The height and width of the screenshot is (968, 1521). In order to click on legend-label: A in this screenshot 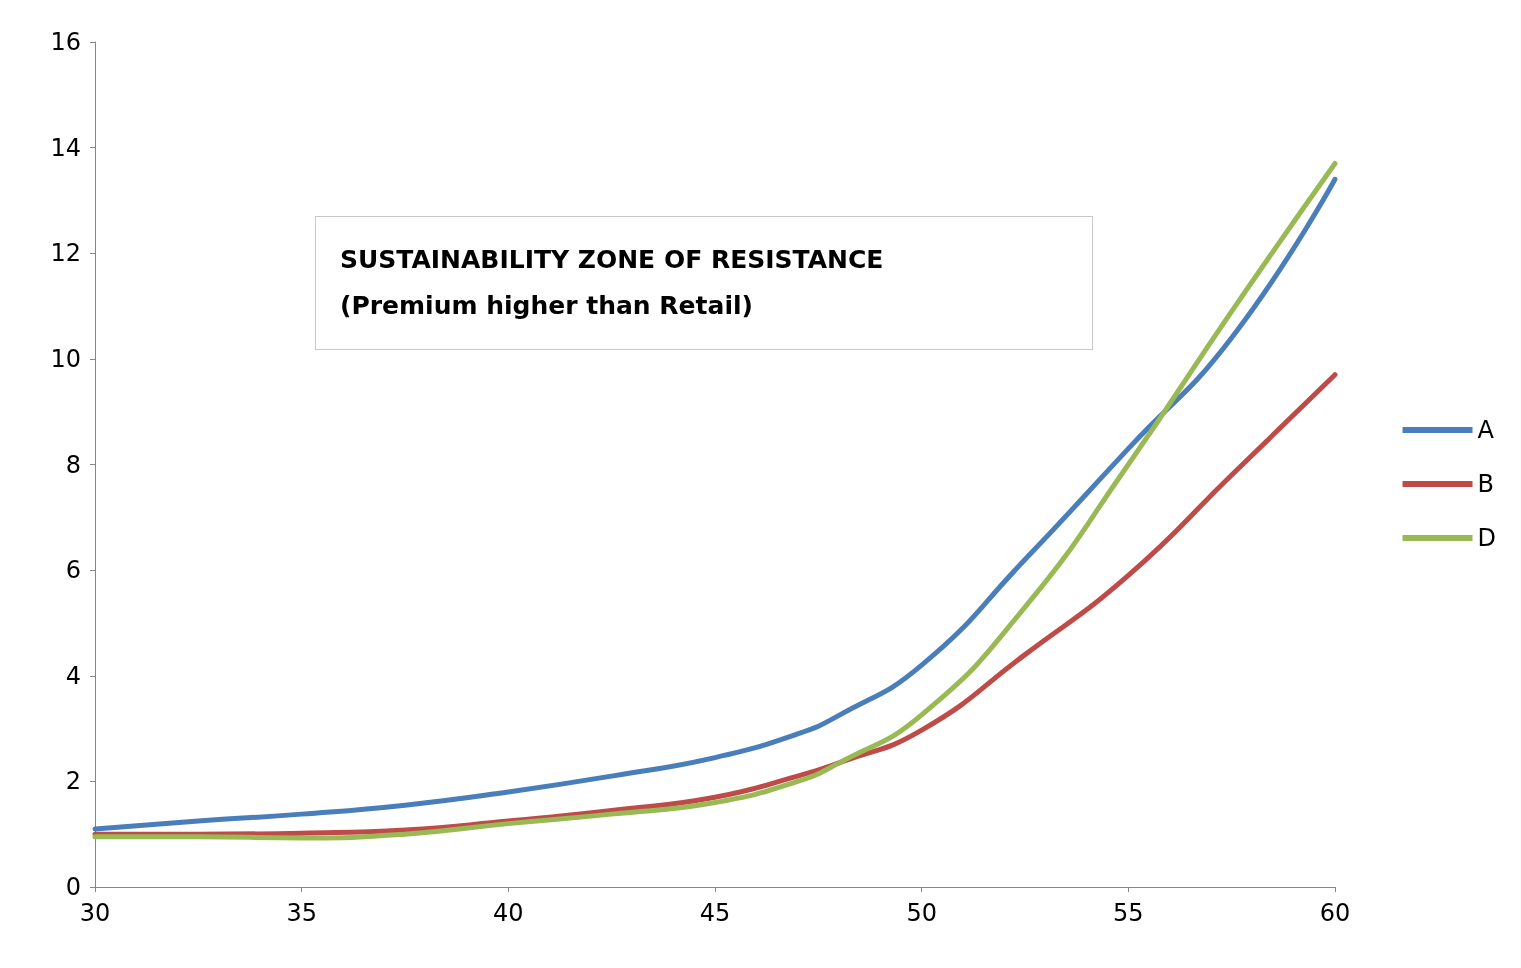, I will do `click(1486, 430)`.